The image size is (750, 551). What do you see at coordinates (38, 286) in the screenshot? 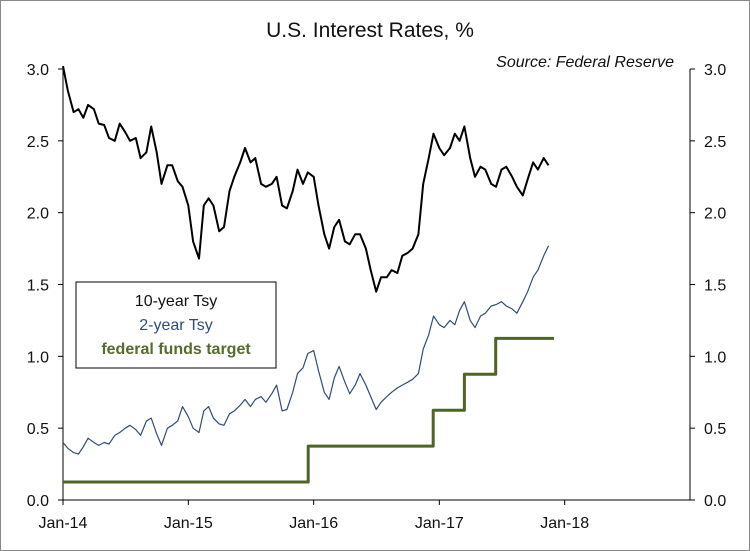
I see `y-tick-label-left: 1.5` at bounding box center [38, 286].